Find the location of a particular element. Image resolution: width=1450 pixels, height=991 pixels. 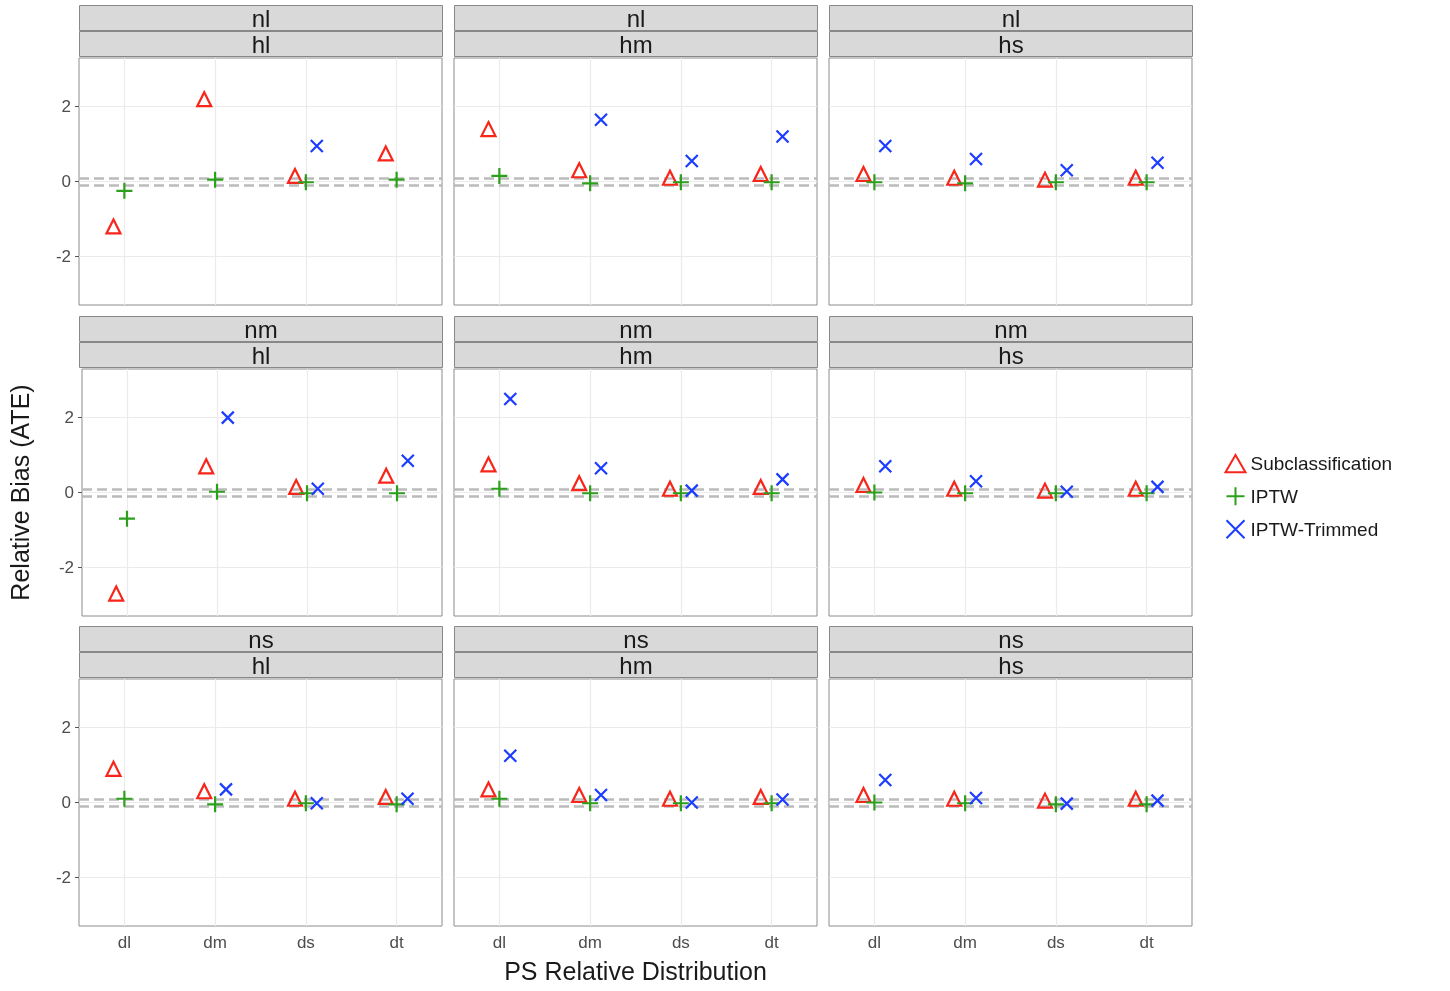

legend-label: IPTW-Trimmed is located at coordinates (1314, 529).